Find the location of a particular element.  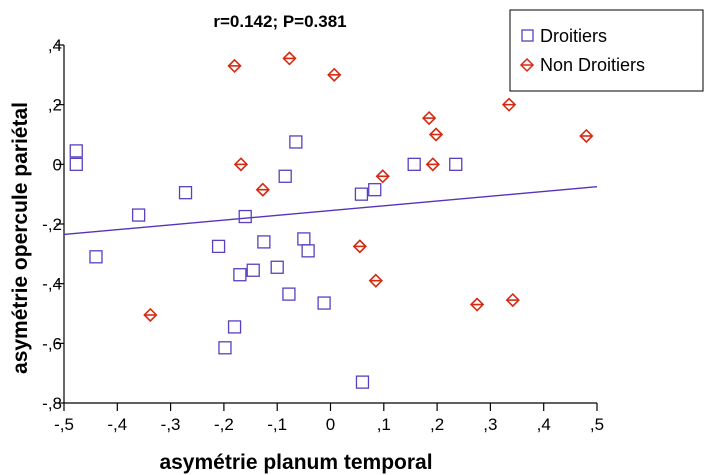

x-tick-label: 0 is located at coordinates (330, 424).